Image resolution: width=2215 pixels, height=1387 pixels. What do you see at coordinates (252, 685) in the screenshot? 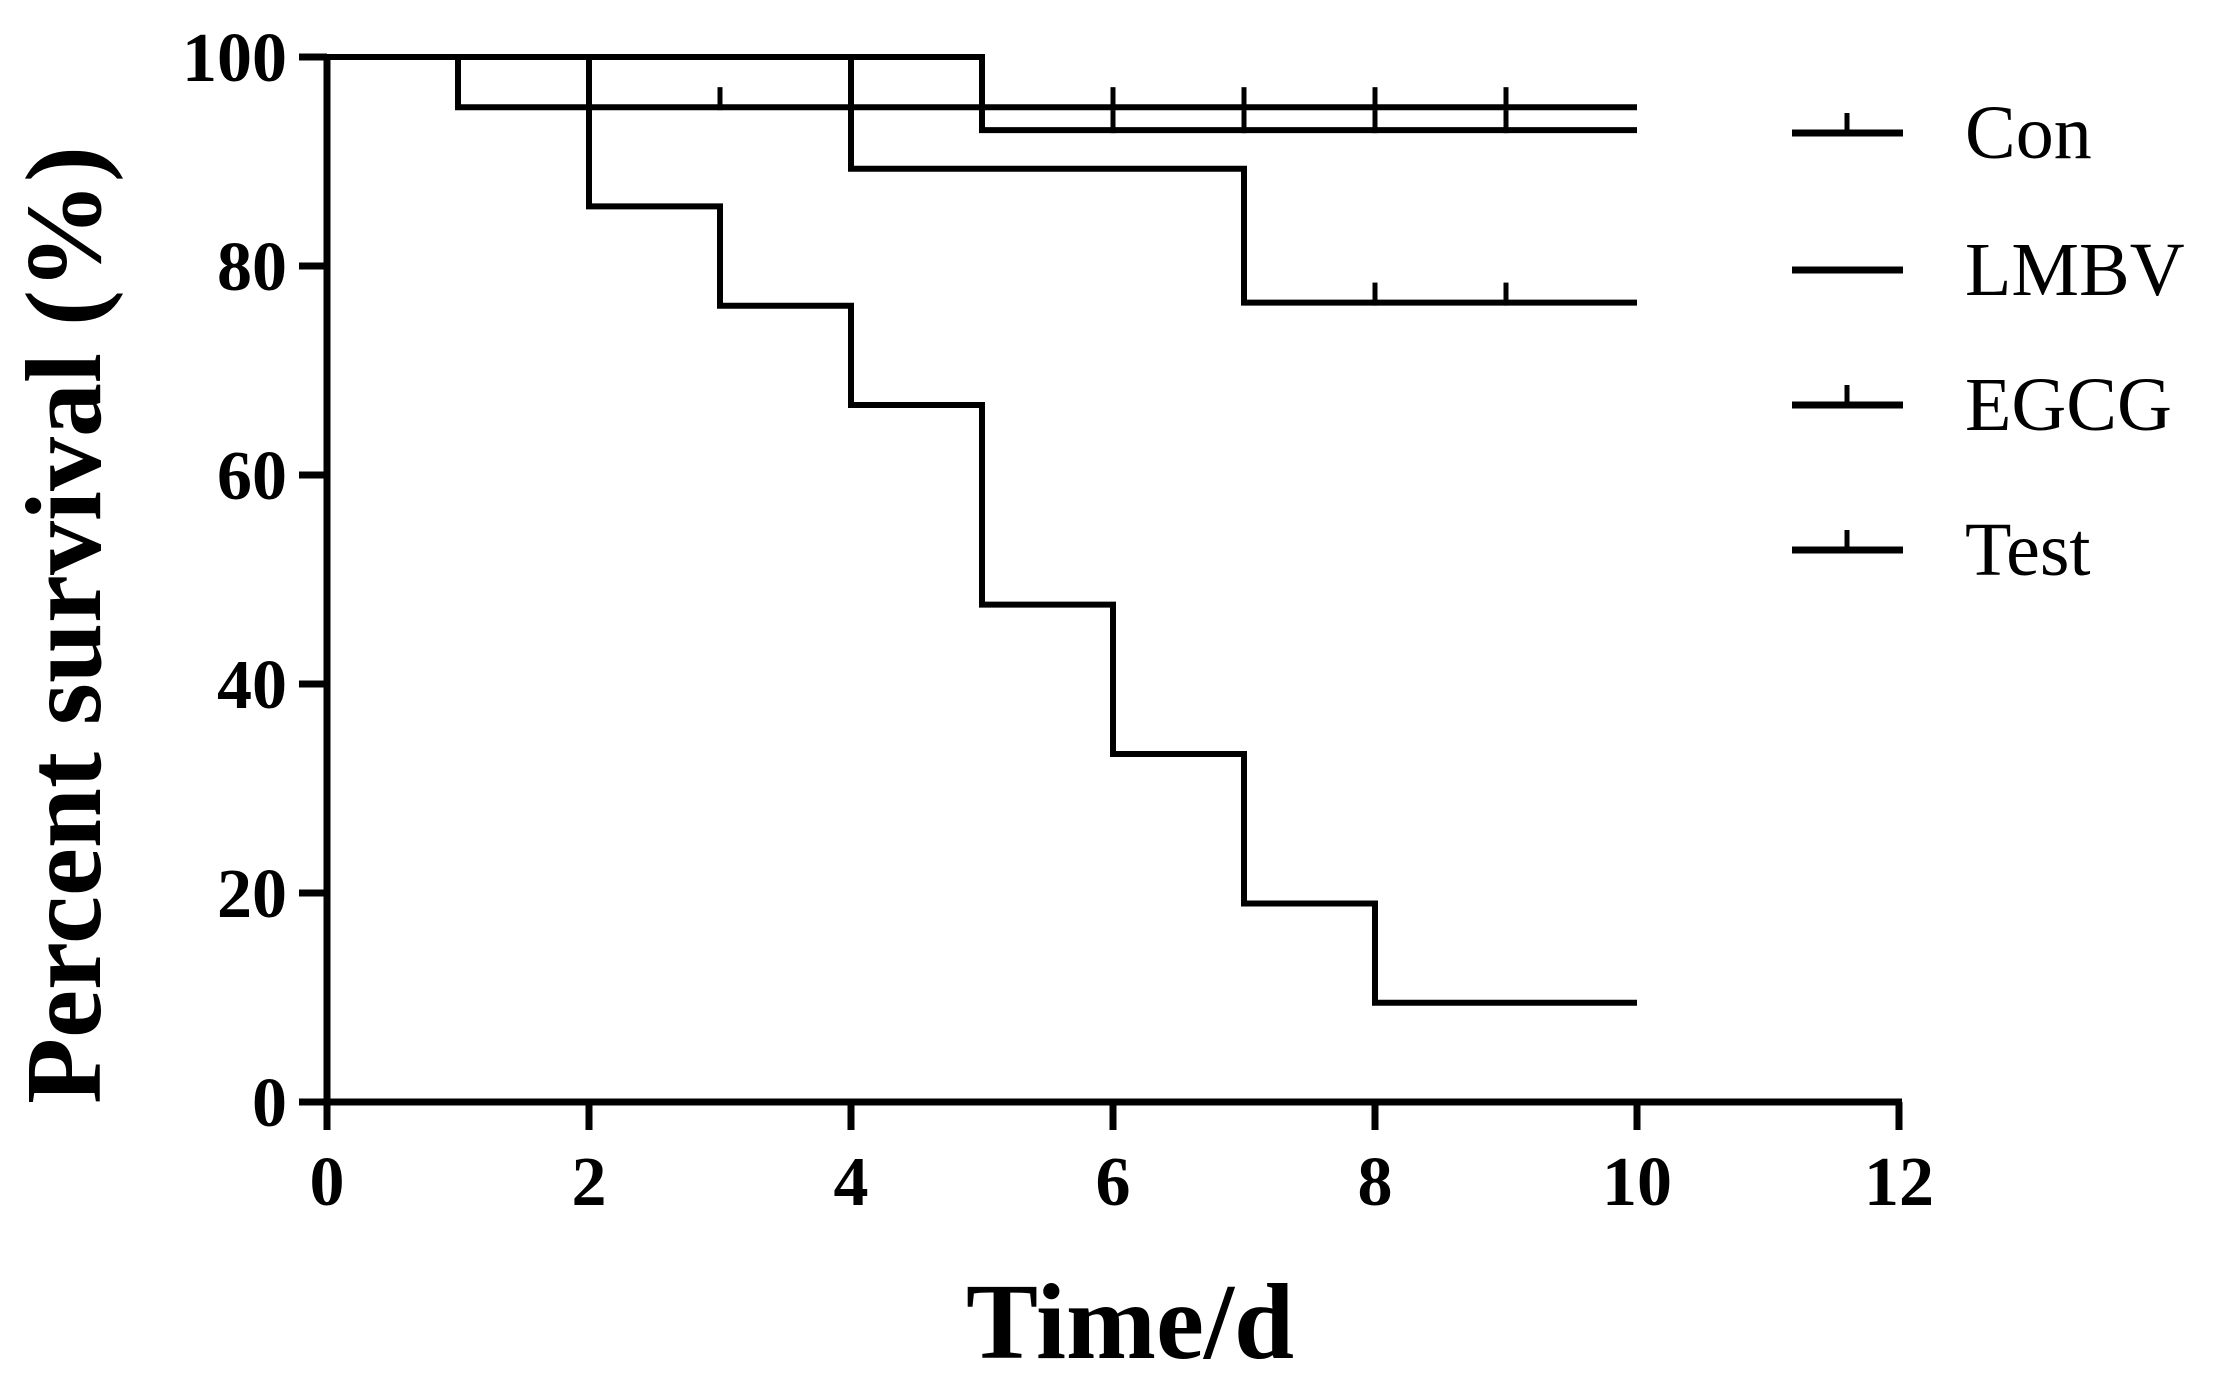
I see `y-tick-label: 40` at bounding box center [252, 685].